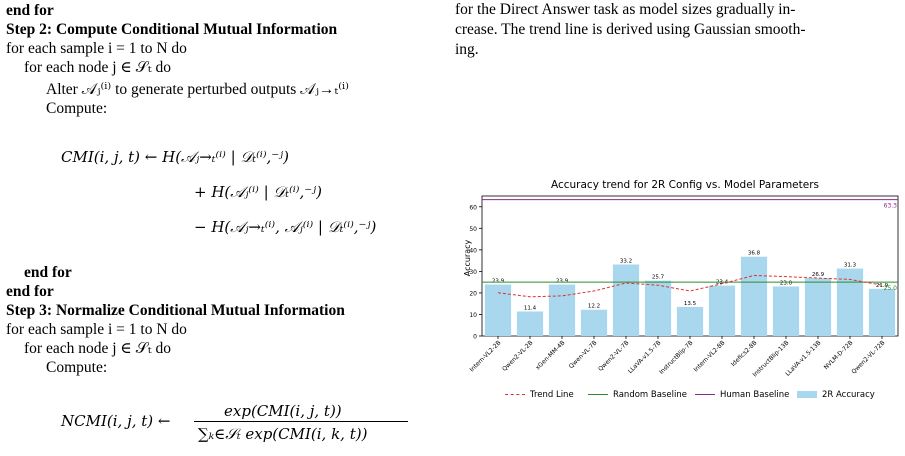  I want to click on for-each-node-line-2: for each node j ∈ 𝒮ₜ do, so click(97, 348).